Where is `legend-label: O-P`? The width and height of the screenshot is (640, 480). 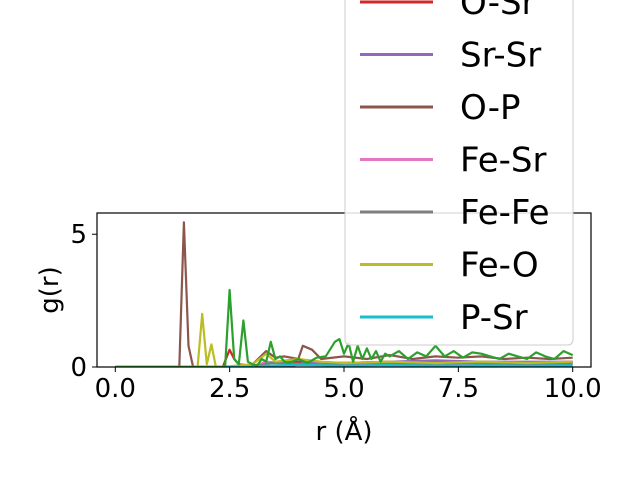 legend-label: O-P is located at coordinates (490, 108).